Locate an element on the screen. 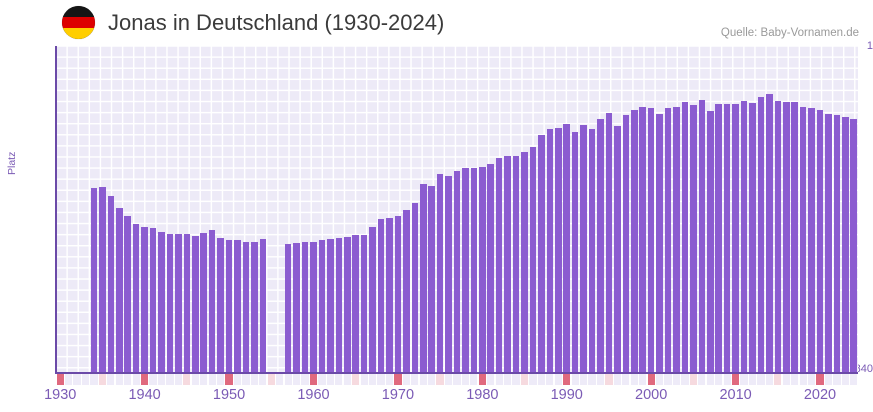  year-marker-1954 is located at coordinates (263, 379).